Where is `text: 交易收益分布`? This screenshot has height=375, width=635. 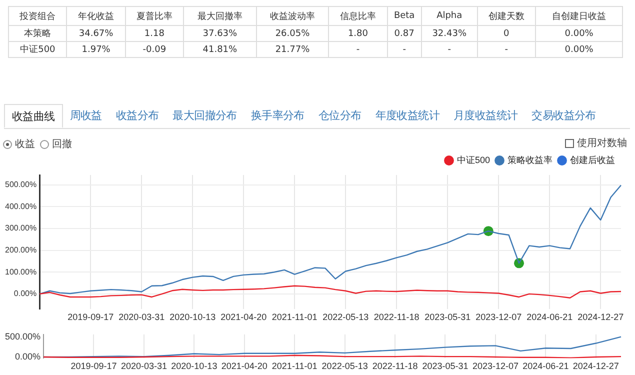
text: 交易收益分布 is located at coordinates (563, 116).